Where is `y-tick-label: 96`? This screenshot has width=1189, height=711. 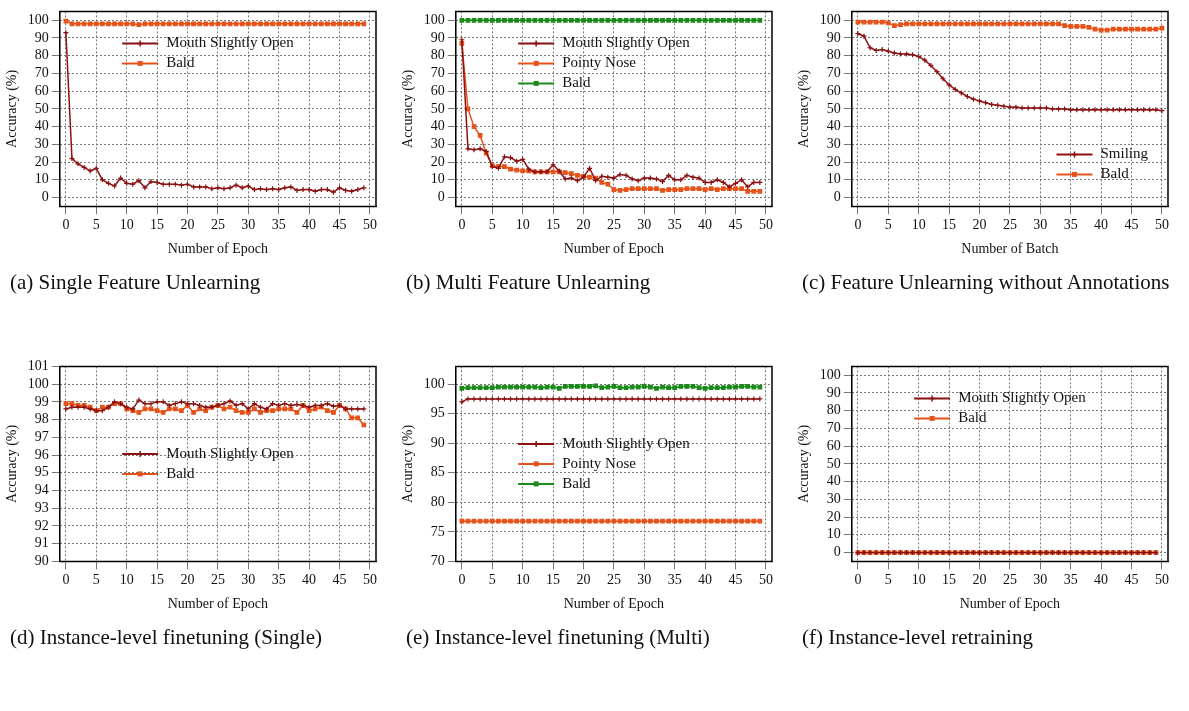 y-tick-label: 96 is located at coordinates (41, 454).